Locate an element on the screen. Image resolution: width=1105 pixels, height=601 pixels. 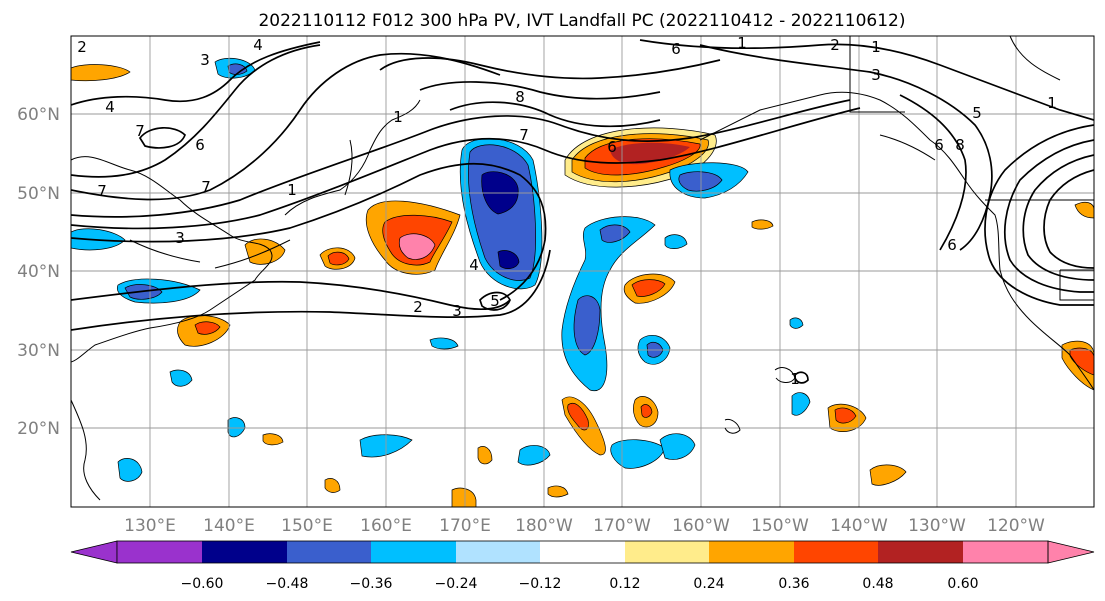
lon-tick-label: 130°W is located at coordinates (937, 526).